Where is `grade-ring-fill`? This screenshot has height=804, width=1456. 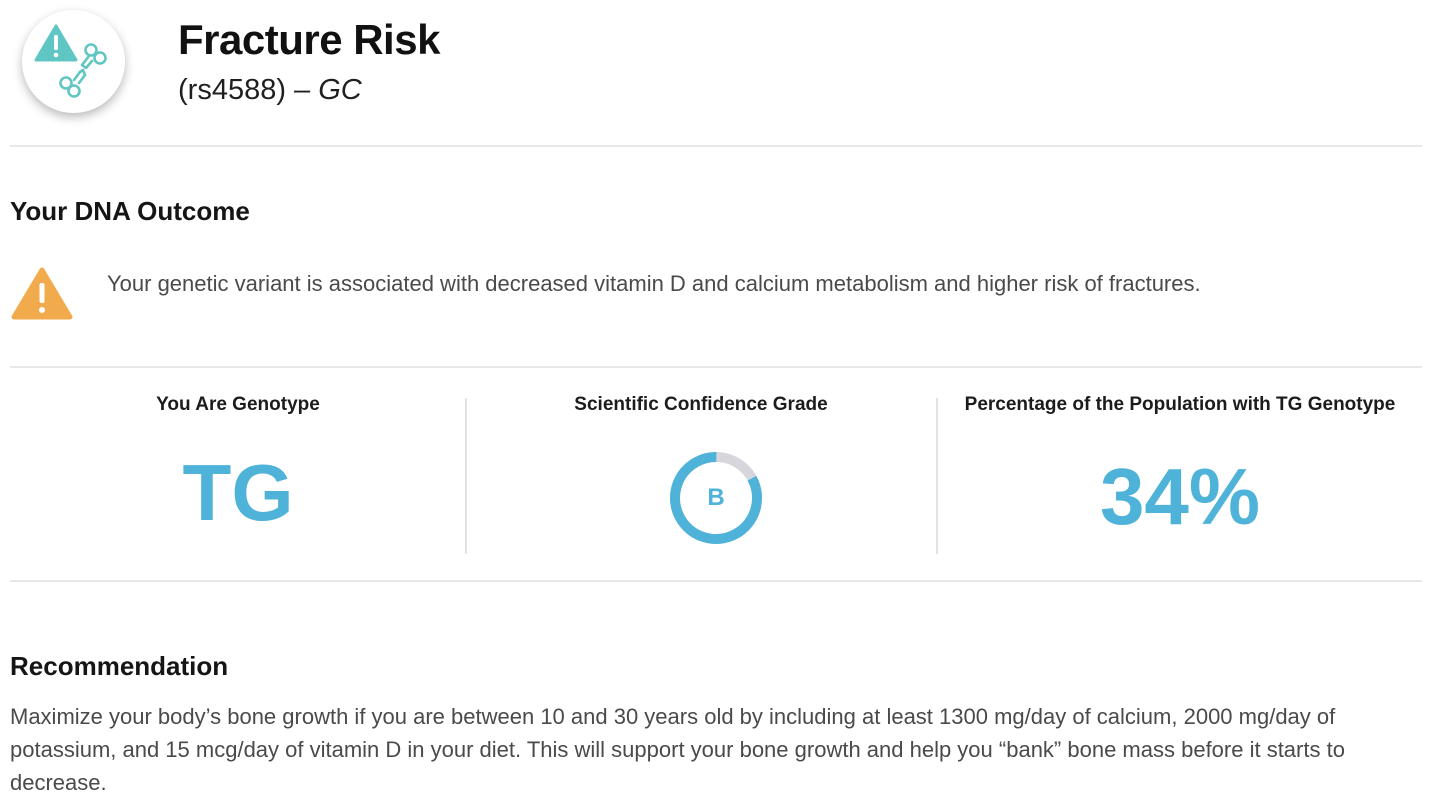
grade-ring-fill is located at coordinates (716, 498).